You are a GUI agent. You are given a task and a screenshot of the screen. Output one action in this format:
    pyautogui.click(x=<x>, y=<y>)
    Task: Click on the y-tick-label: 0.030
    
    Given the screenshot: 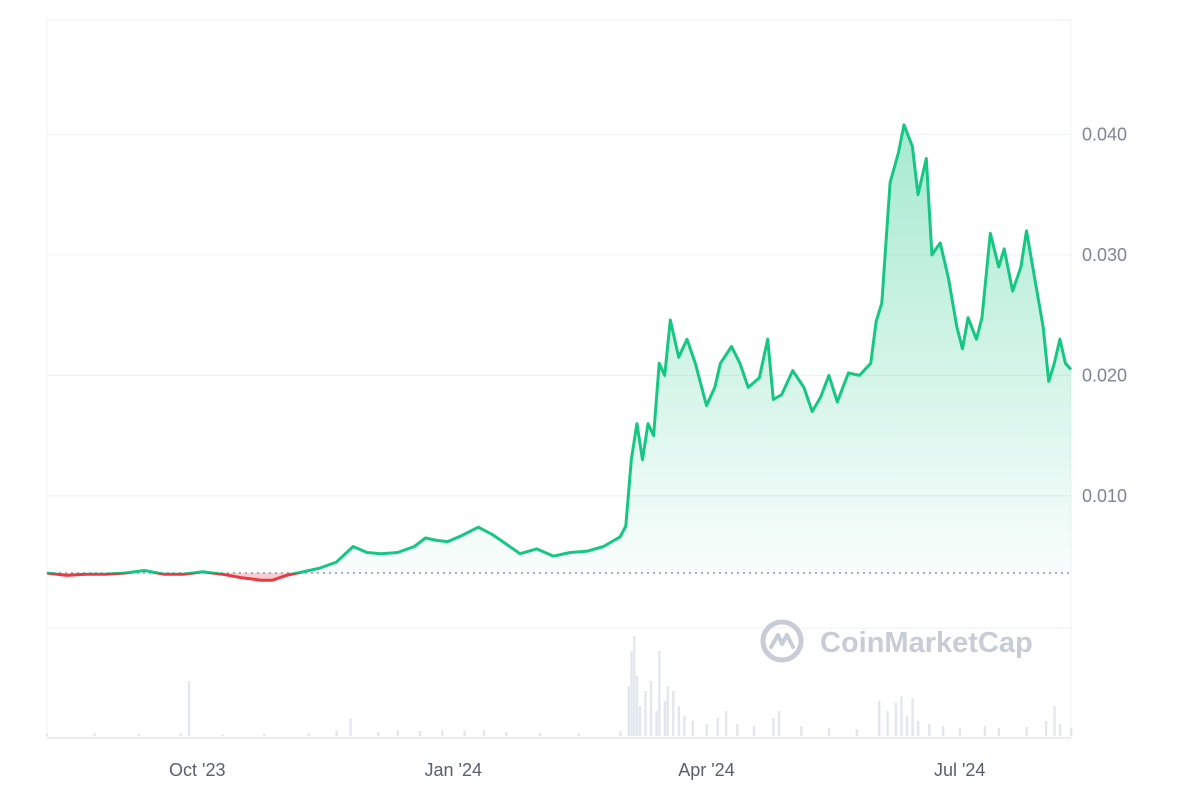 What is the action you would take?
    pyautogui.click(x=1104, y=255)
    